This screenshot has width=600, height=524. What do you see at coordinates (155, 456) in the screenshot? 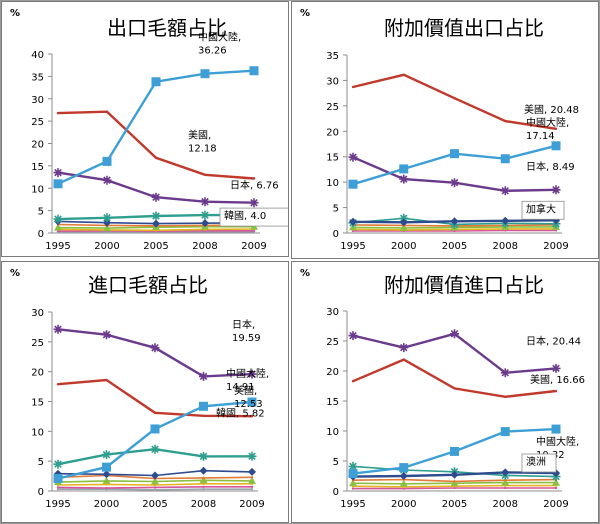
I see `series-韓國` at bounding box center [155, 456].